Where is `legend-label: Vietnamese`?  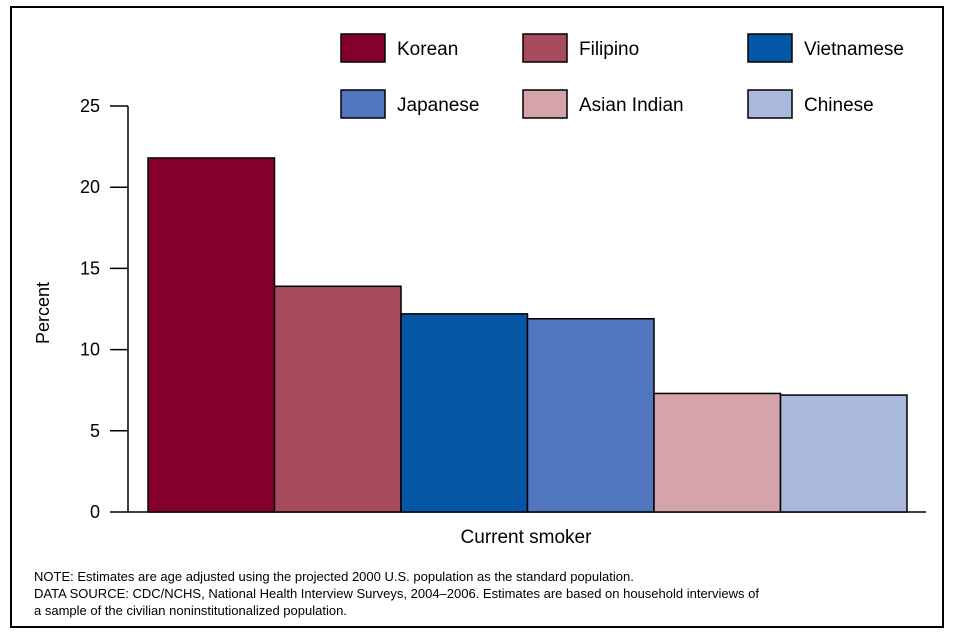
legend-label: Vietnamese is located at coordinates (854, 49).